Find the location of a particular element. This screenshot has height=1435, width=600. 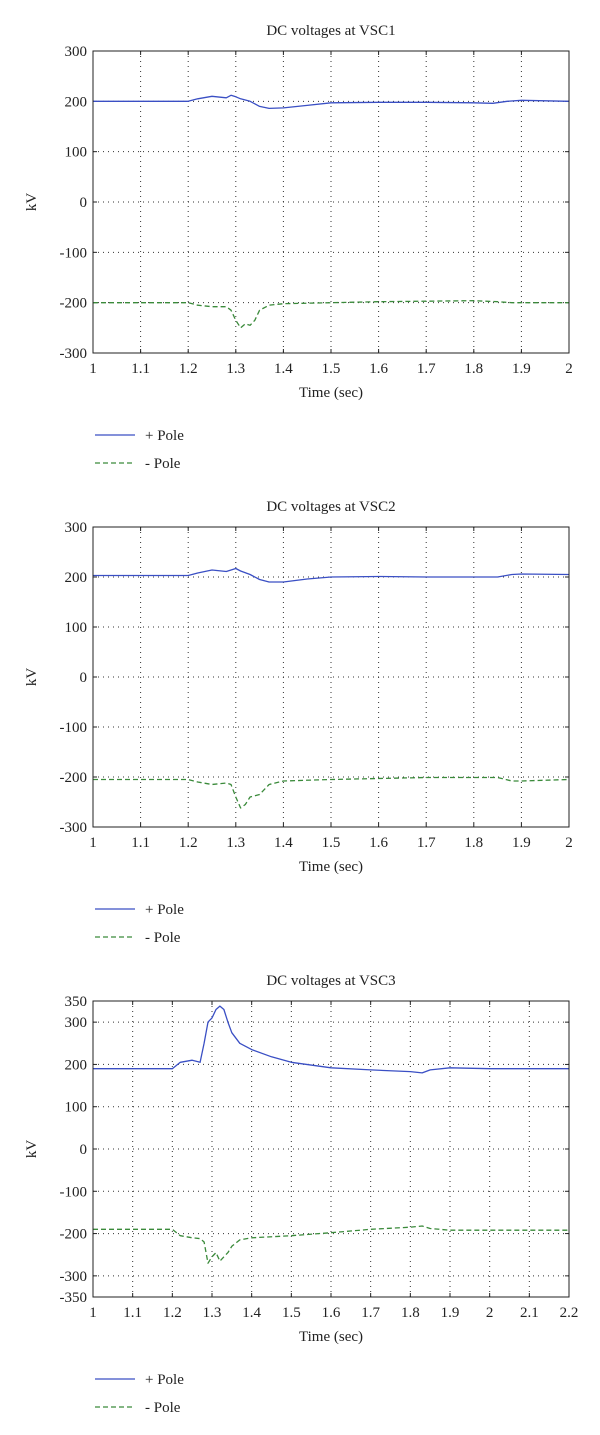

x-tick-label: 2.2 is located at coordinates (569, 1313).